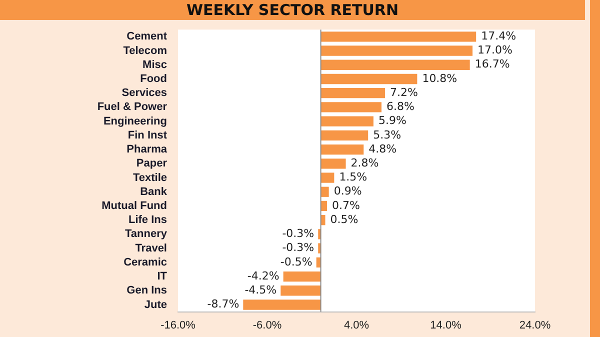  I want to click on y-tick-label: Textile, so click(149, 178).